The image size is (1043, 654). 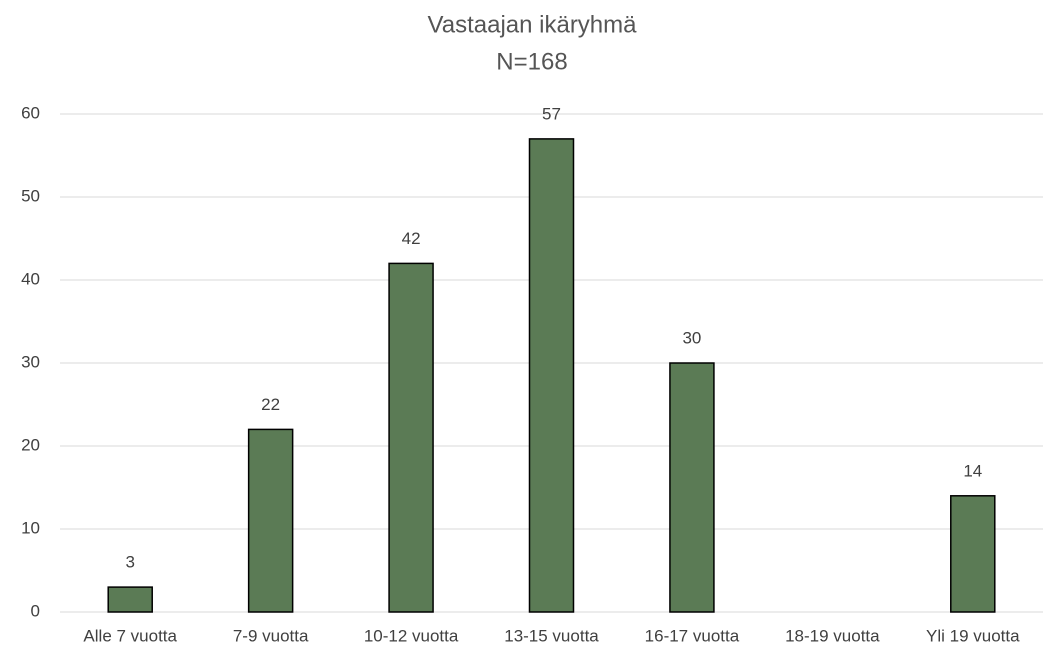 What do you see at coordinates (411, 238) in the screenshot?
I see `data-label: 42` at bounding box center [411, 238].